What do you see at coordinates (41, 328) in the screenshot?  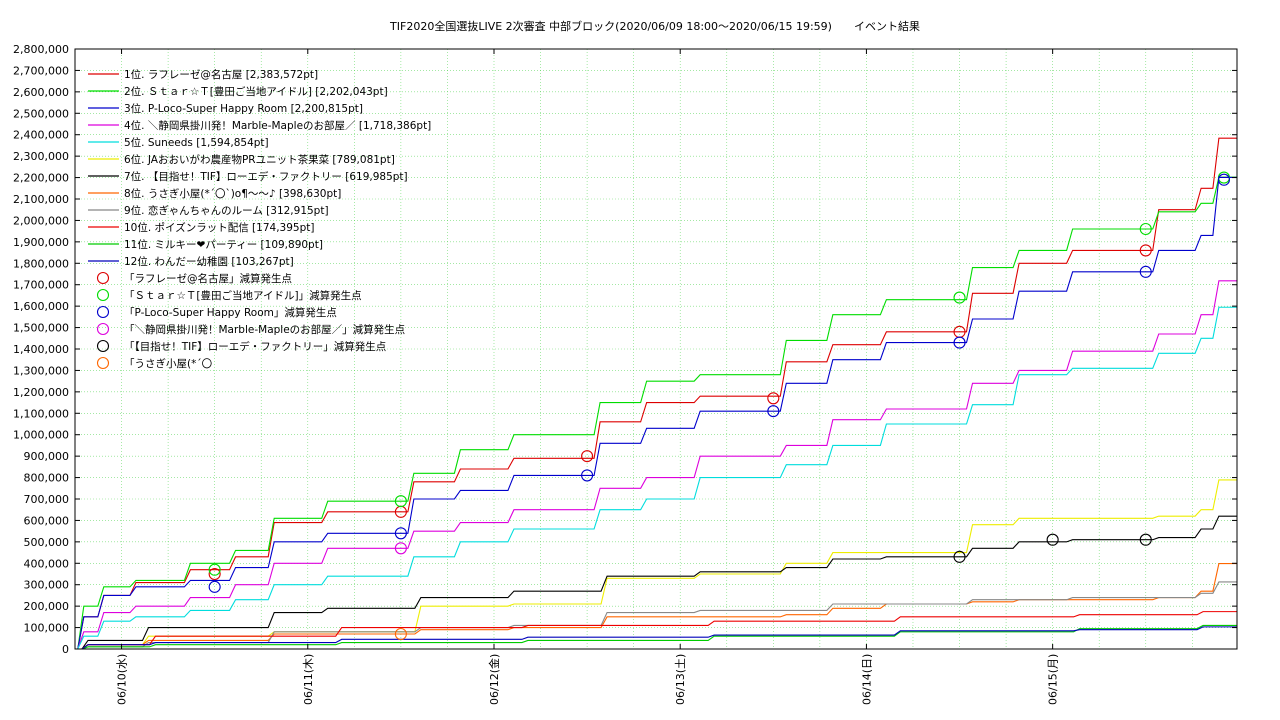 I see `y-tick-label: 1,500,000` at bounding box center [41, 328].